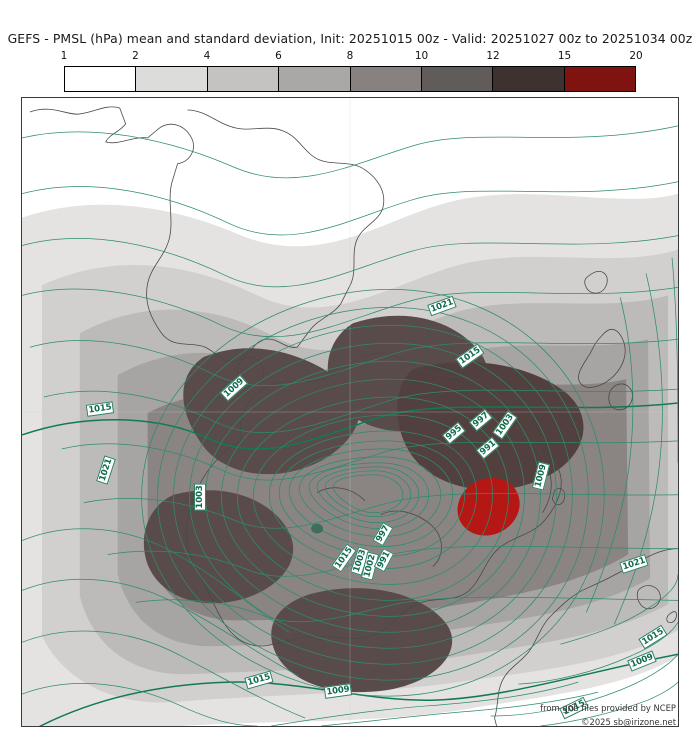  I want to click on colorbar-tick-labels: 1 2 4 6 8 10 12 15 20, so click(351, 58).